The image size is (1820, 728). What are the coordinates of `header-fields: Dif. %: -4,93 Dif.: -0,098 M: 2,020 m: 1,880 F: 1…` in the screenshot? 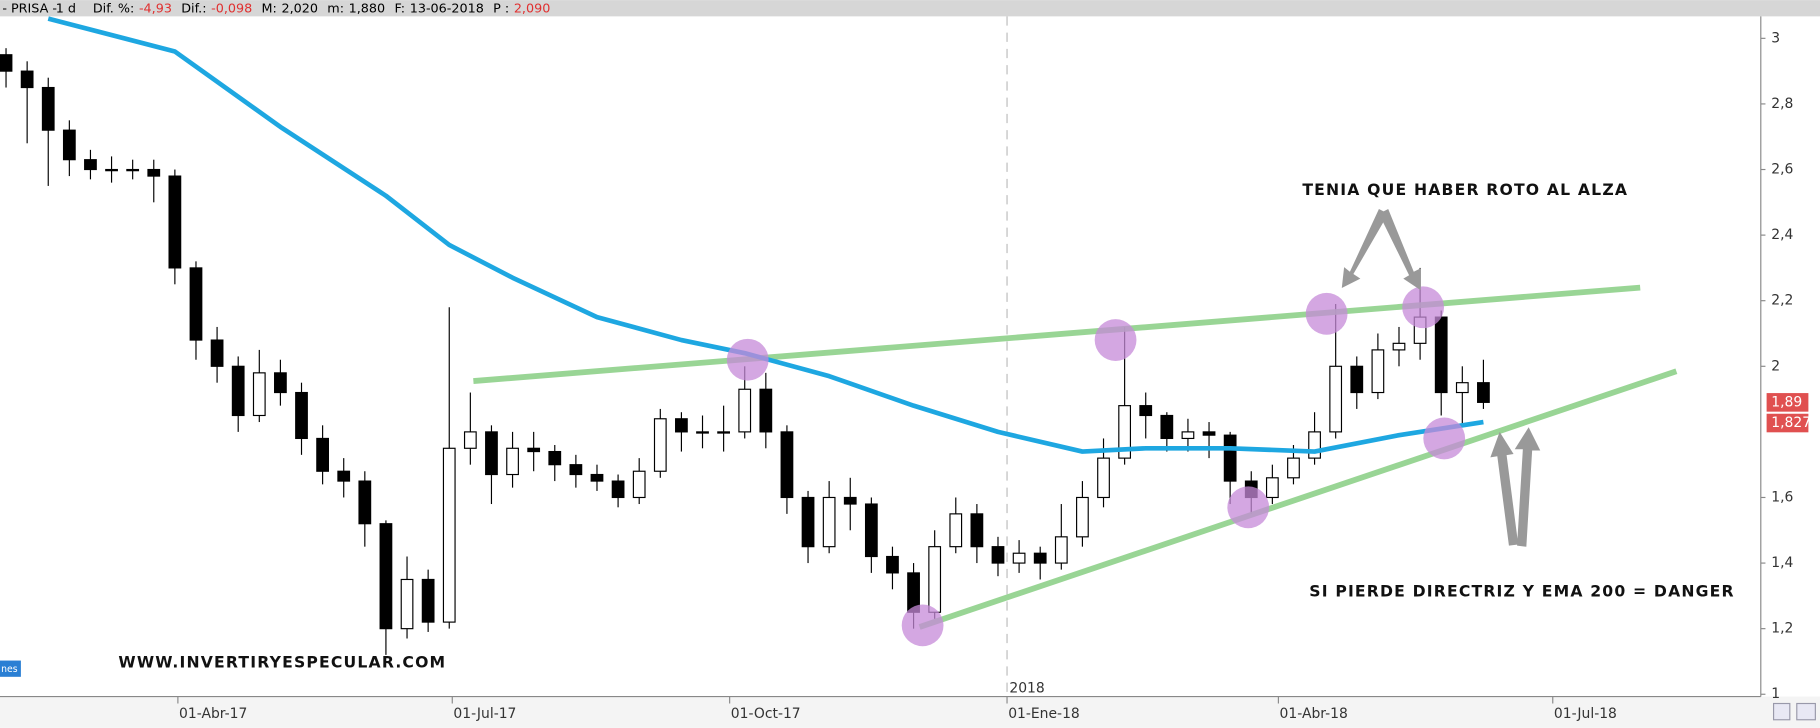 It's located at (321, 8).